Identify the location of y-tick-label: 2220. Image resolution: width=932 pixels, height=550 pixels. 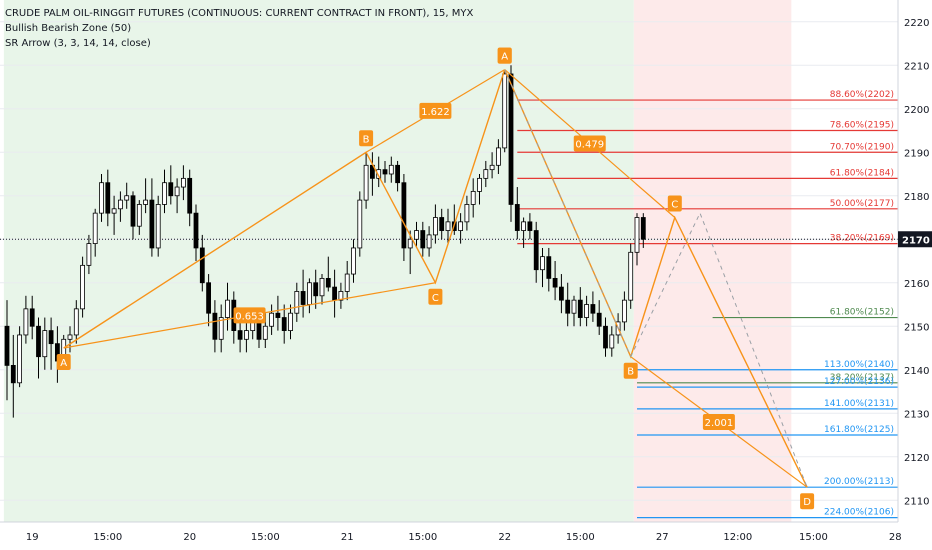
(916, 23).